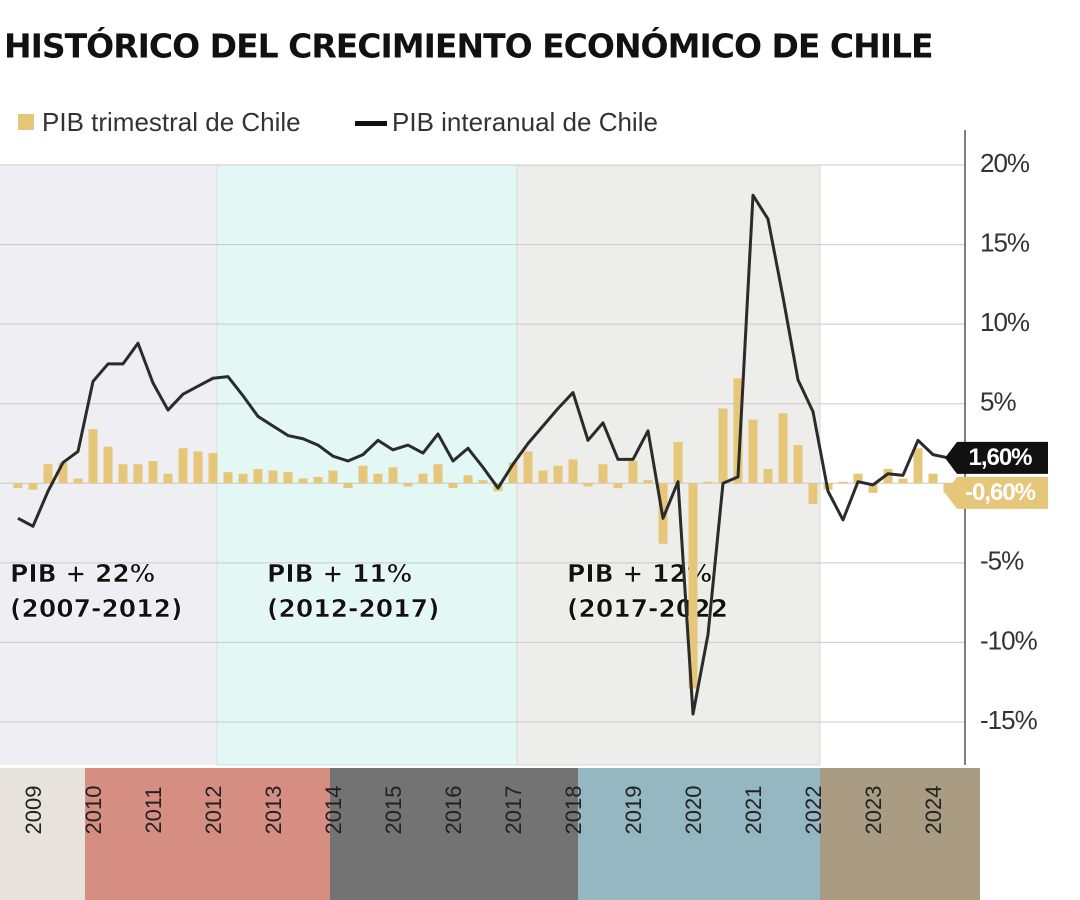 The height and width of the screenshot is (900, 1080). Describe the element at coordinates (1000, 492) in the screenshot. I see `end-label: -0,60%` at that location.